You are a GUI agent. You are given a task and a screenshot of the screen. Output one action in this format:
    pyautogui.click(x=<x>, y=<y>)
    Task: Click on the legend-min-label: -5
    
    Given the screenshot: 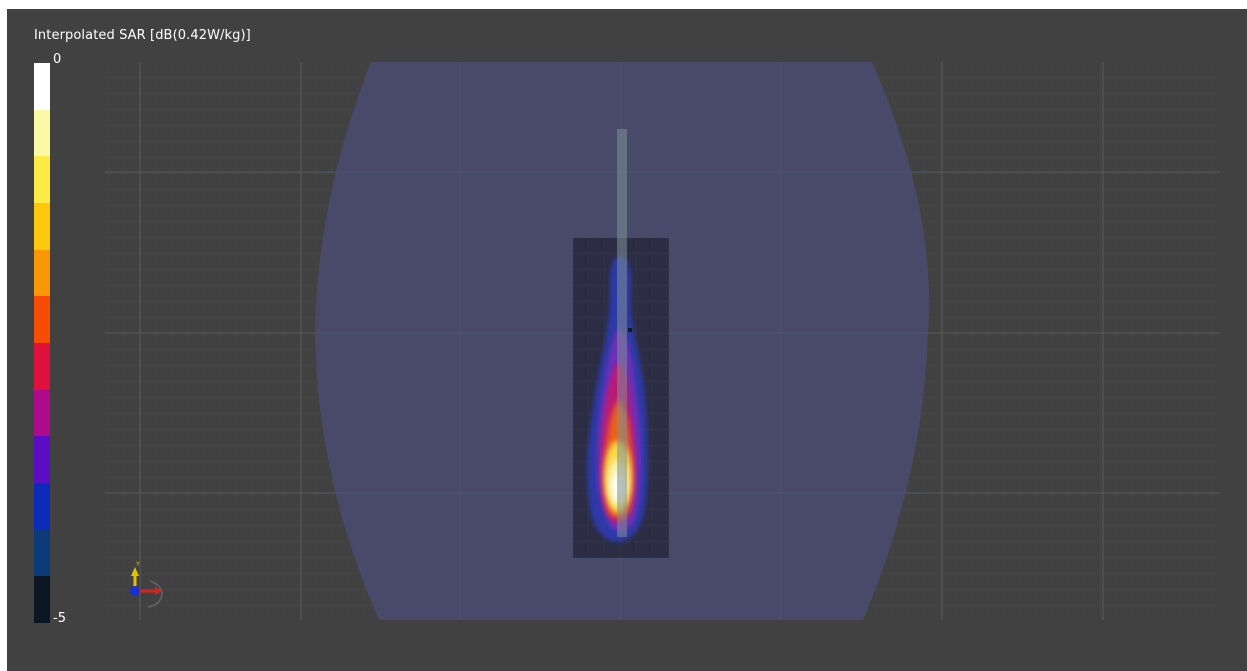 What is the action you would take?
    pyautogui.click(x=59, y=618)
    